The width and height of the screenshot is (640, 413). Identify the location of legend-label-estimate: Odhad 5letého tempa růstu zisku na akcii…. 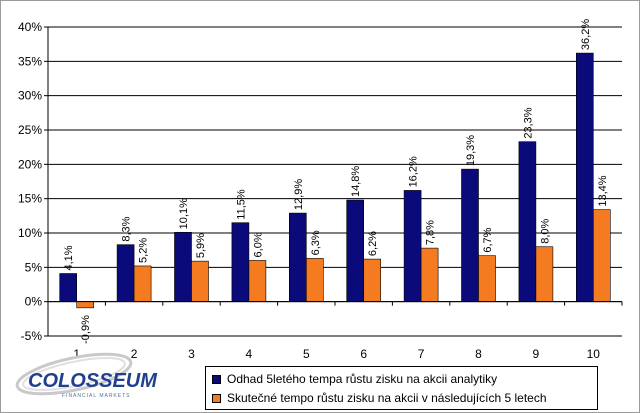
(362, 379).